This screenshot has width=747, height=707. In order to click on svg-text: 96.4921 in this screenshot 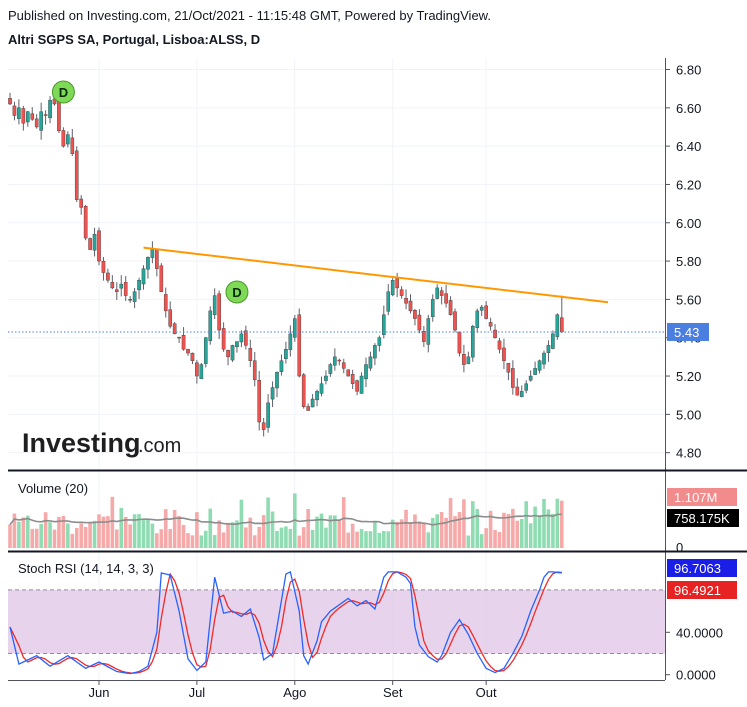, I will do `click(697, 590)`.